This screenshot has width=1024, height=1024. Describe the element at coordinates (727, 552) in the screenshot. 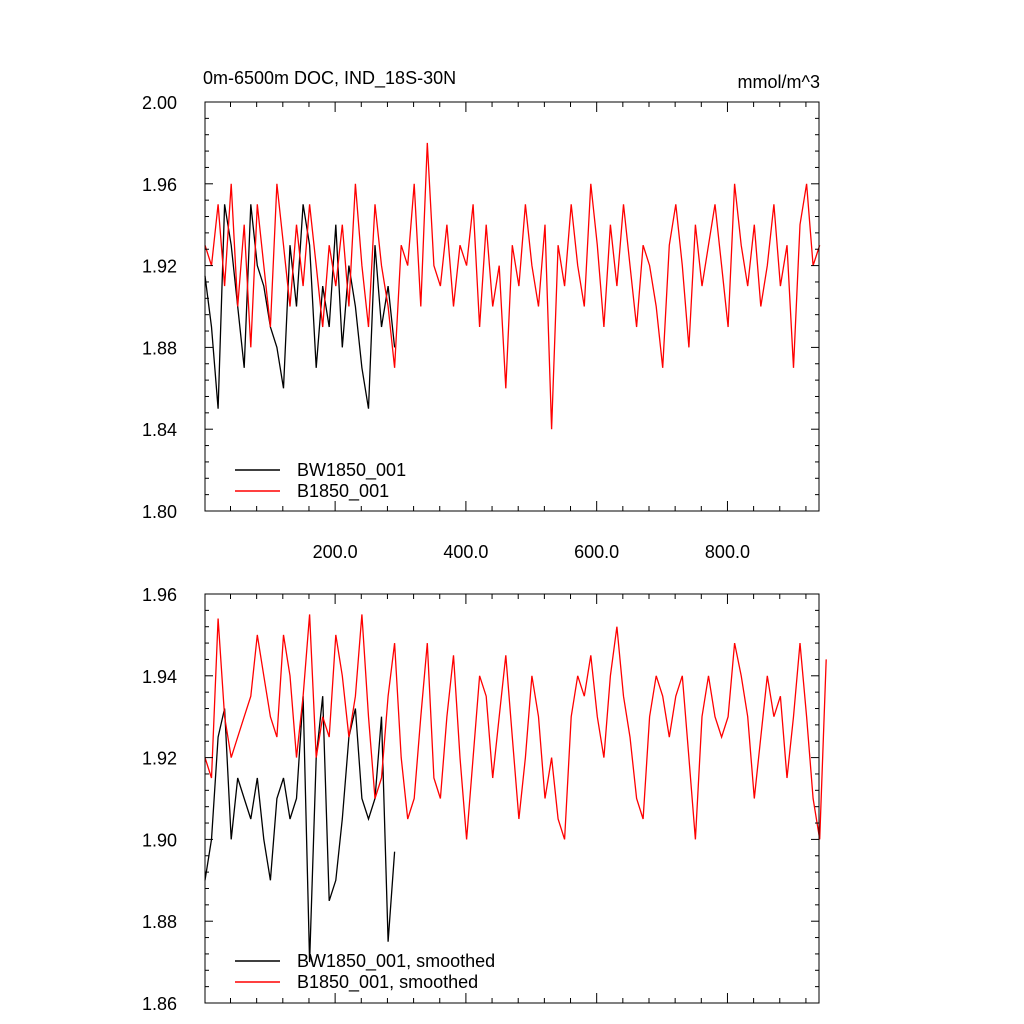

I see `x-tick-label: 800.0` at that location.